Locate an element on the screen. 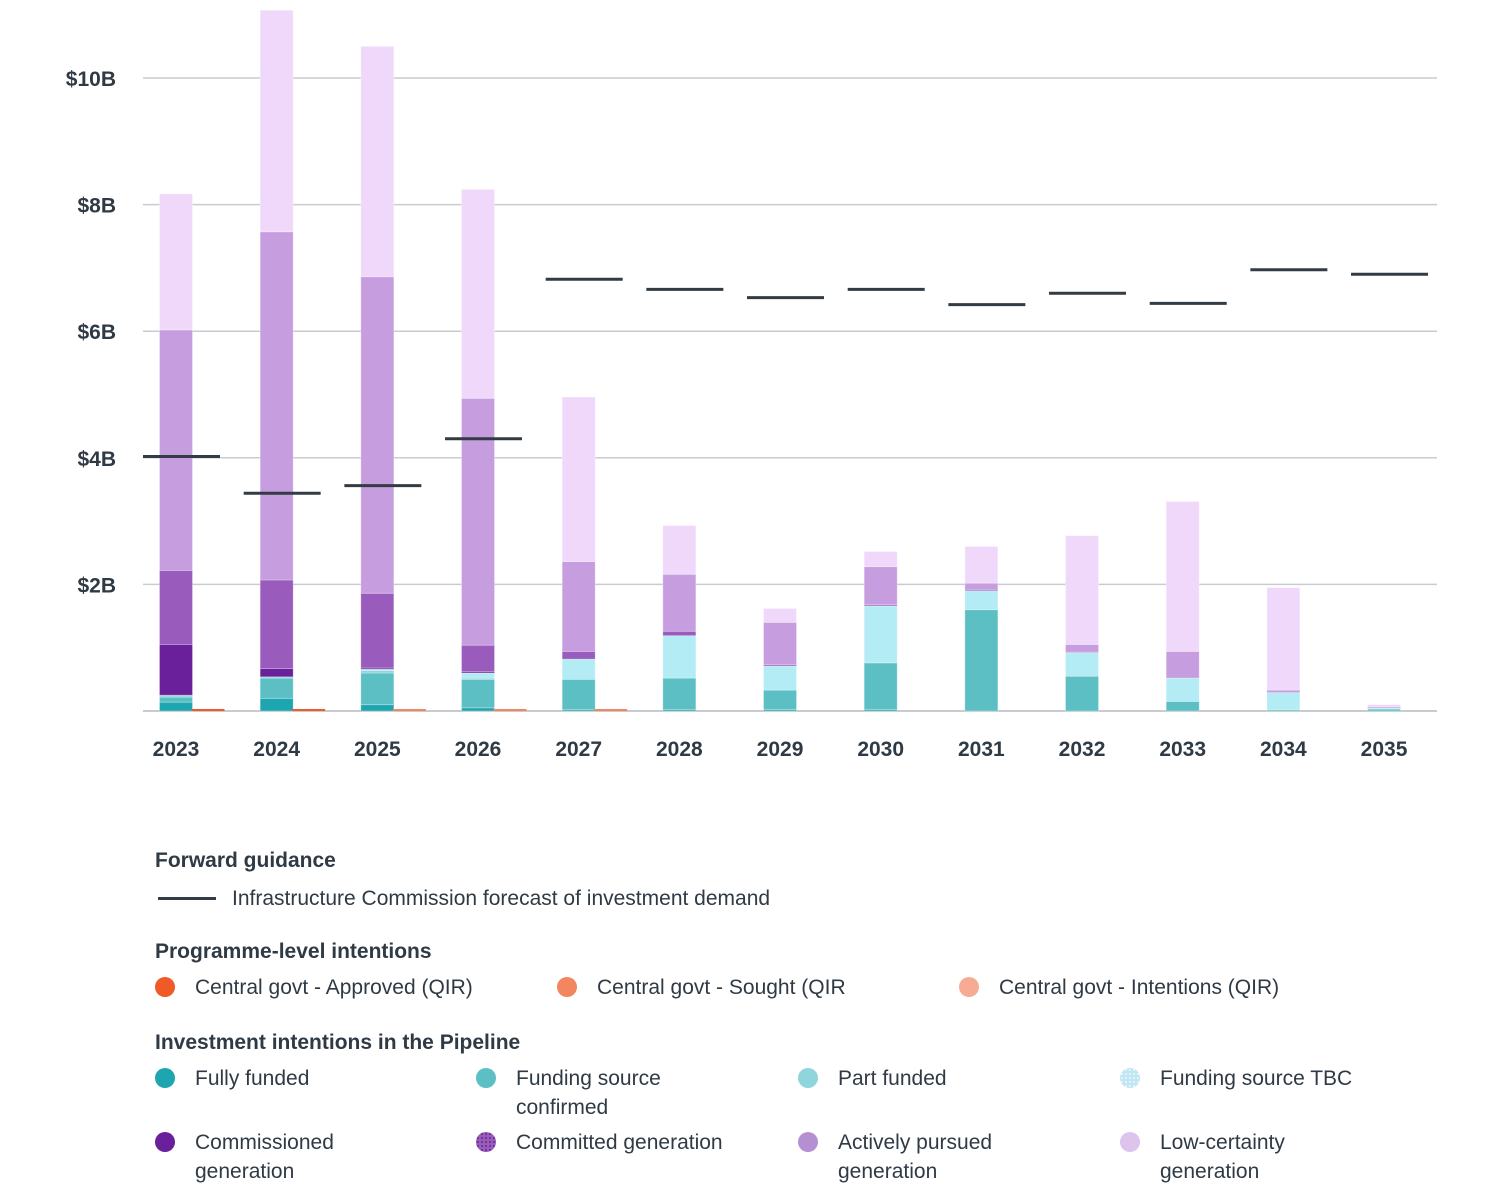 The height and width of the screenshot is (1199, 1500). legend-item-fully-funded: Fully funded is located at coordinates (315, 1093).